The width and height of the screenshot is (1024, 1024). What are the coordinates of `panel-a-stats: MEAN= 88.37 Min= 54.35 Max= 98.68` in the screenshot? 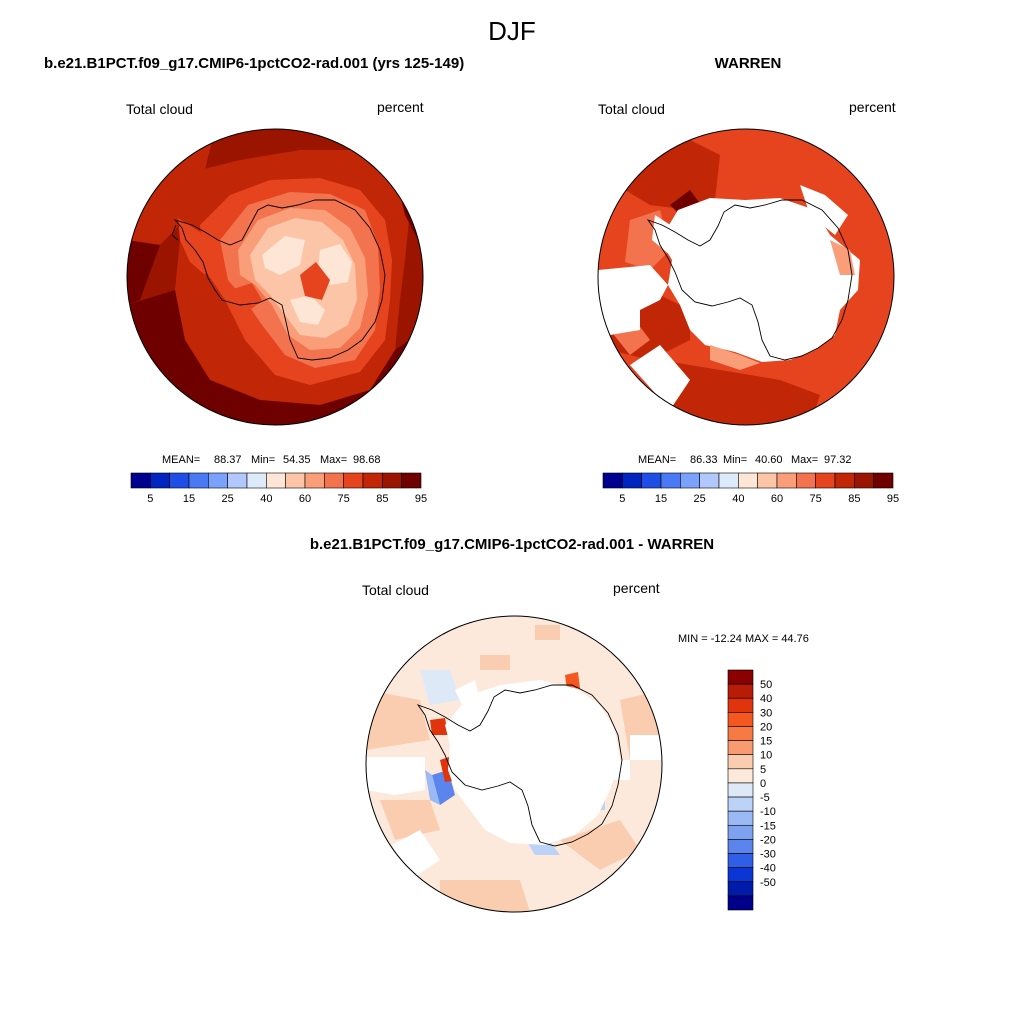 It's located at (271, 460).